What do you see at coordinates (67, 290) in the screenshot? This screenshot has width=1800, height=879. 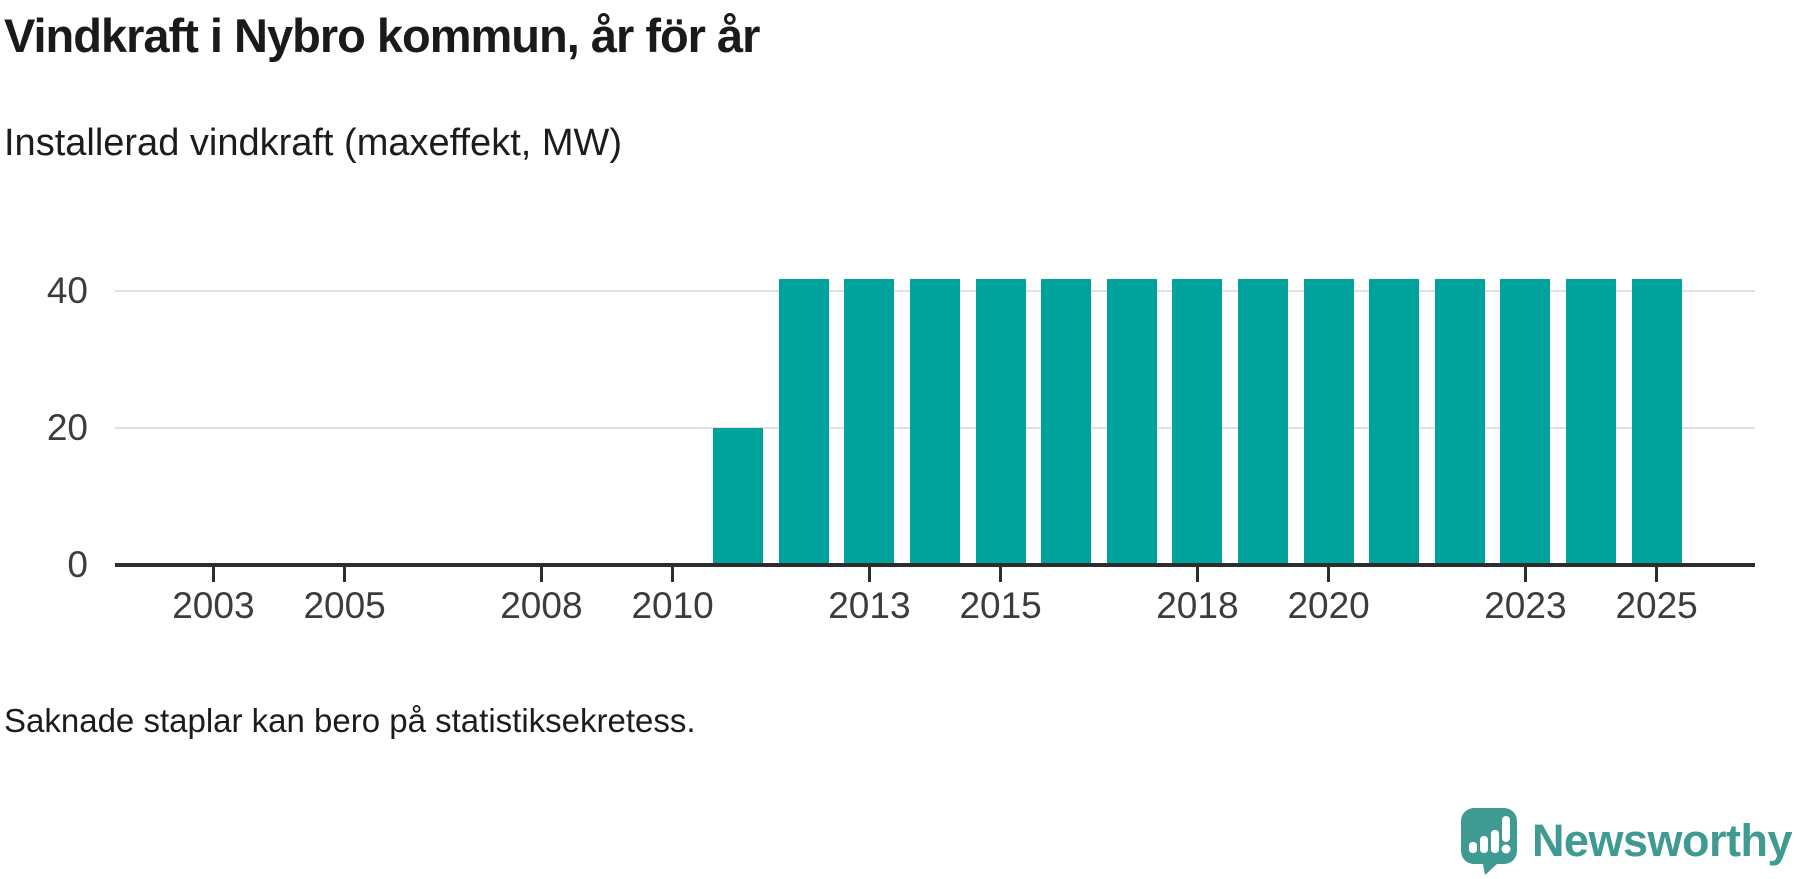 I see `y-tick-label-40: 40` at bounding box center [67, 290].